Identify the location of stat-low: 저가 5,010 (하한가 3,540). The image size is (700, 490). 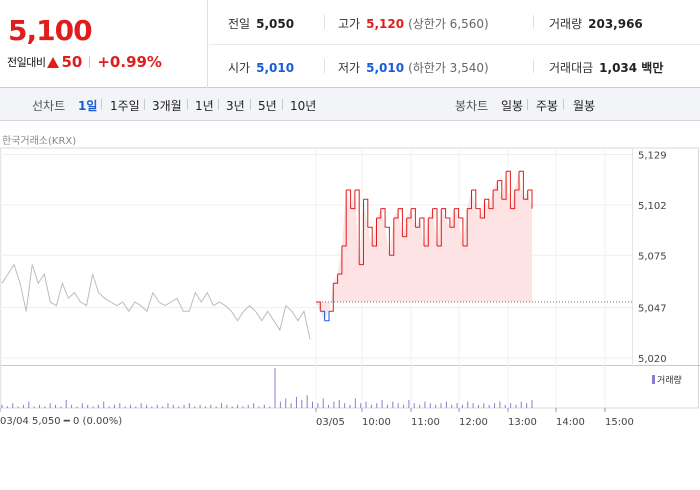
(413, 67).